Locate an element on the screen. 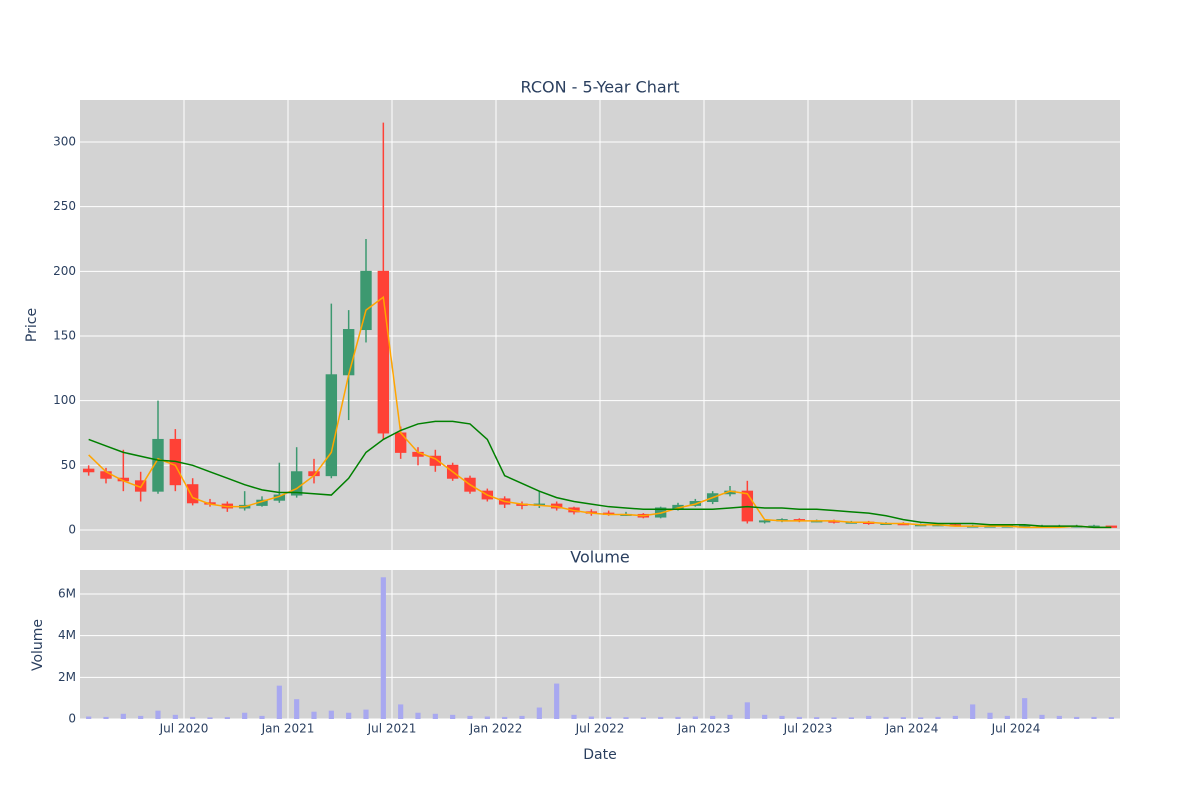 The height and width of the screenshot is (800, 1200). x-axis-title: Date is located at coordinates (599, 755).